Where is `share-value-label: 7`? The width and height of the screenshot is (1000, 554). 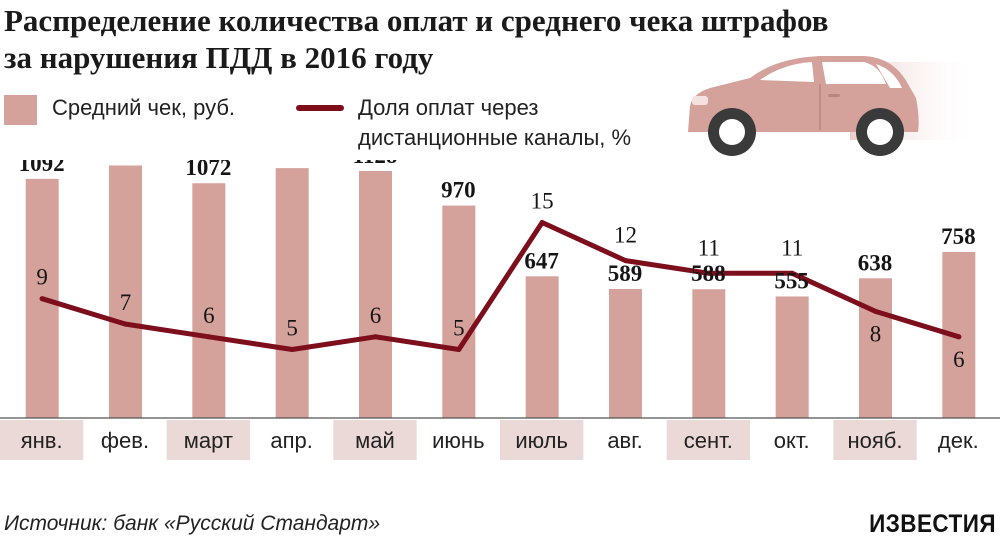 share-value-label: 7 is located at coordinates (126, 302).